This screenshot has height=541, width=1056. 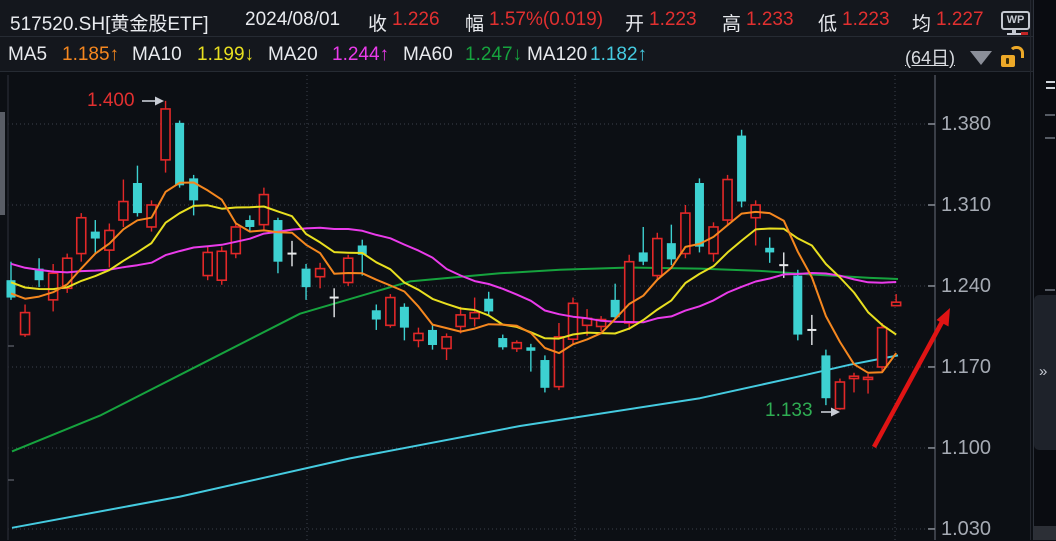 What do you see at coordinates (828, 24) in the screenshot?
I see `low-label: 低` at bounding box center [828, 24].